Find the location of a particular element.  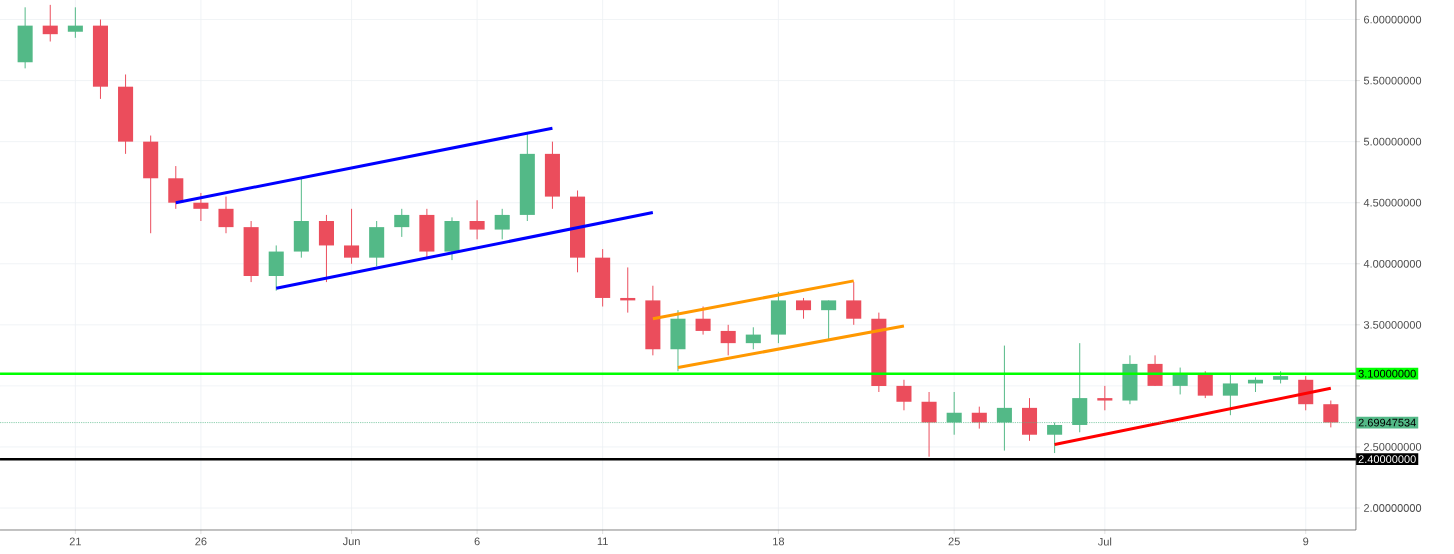

y-tick-label: 2.00000000 is located at coordinates (1393, 508).